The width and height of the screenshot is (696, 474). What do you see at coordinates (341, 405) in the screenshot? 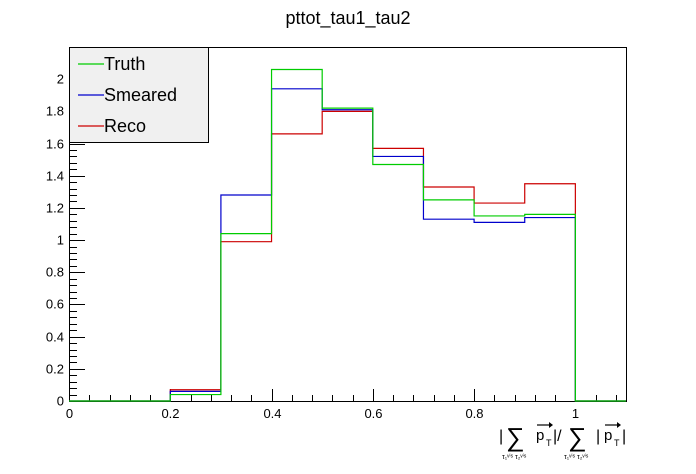
I see `x-axis: 0 0.2 0.4 0.6 0.8 1` at bounding box center [341, 405].